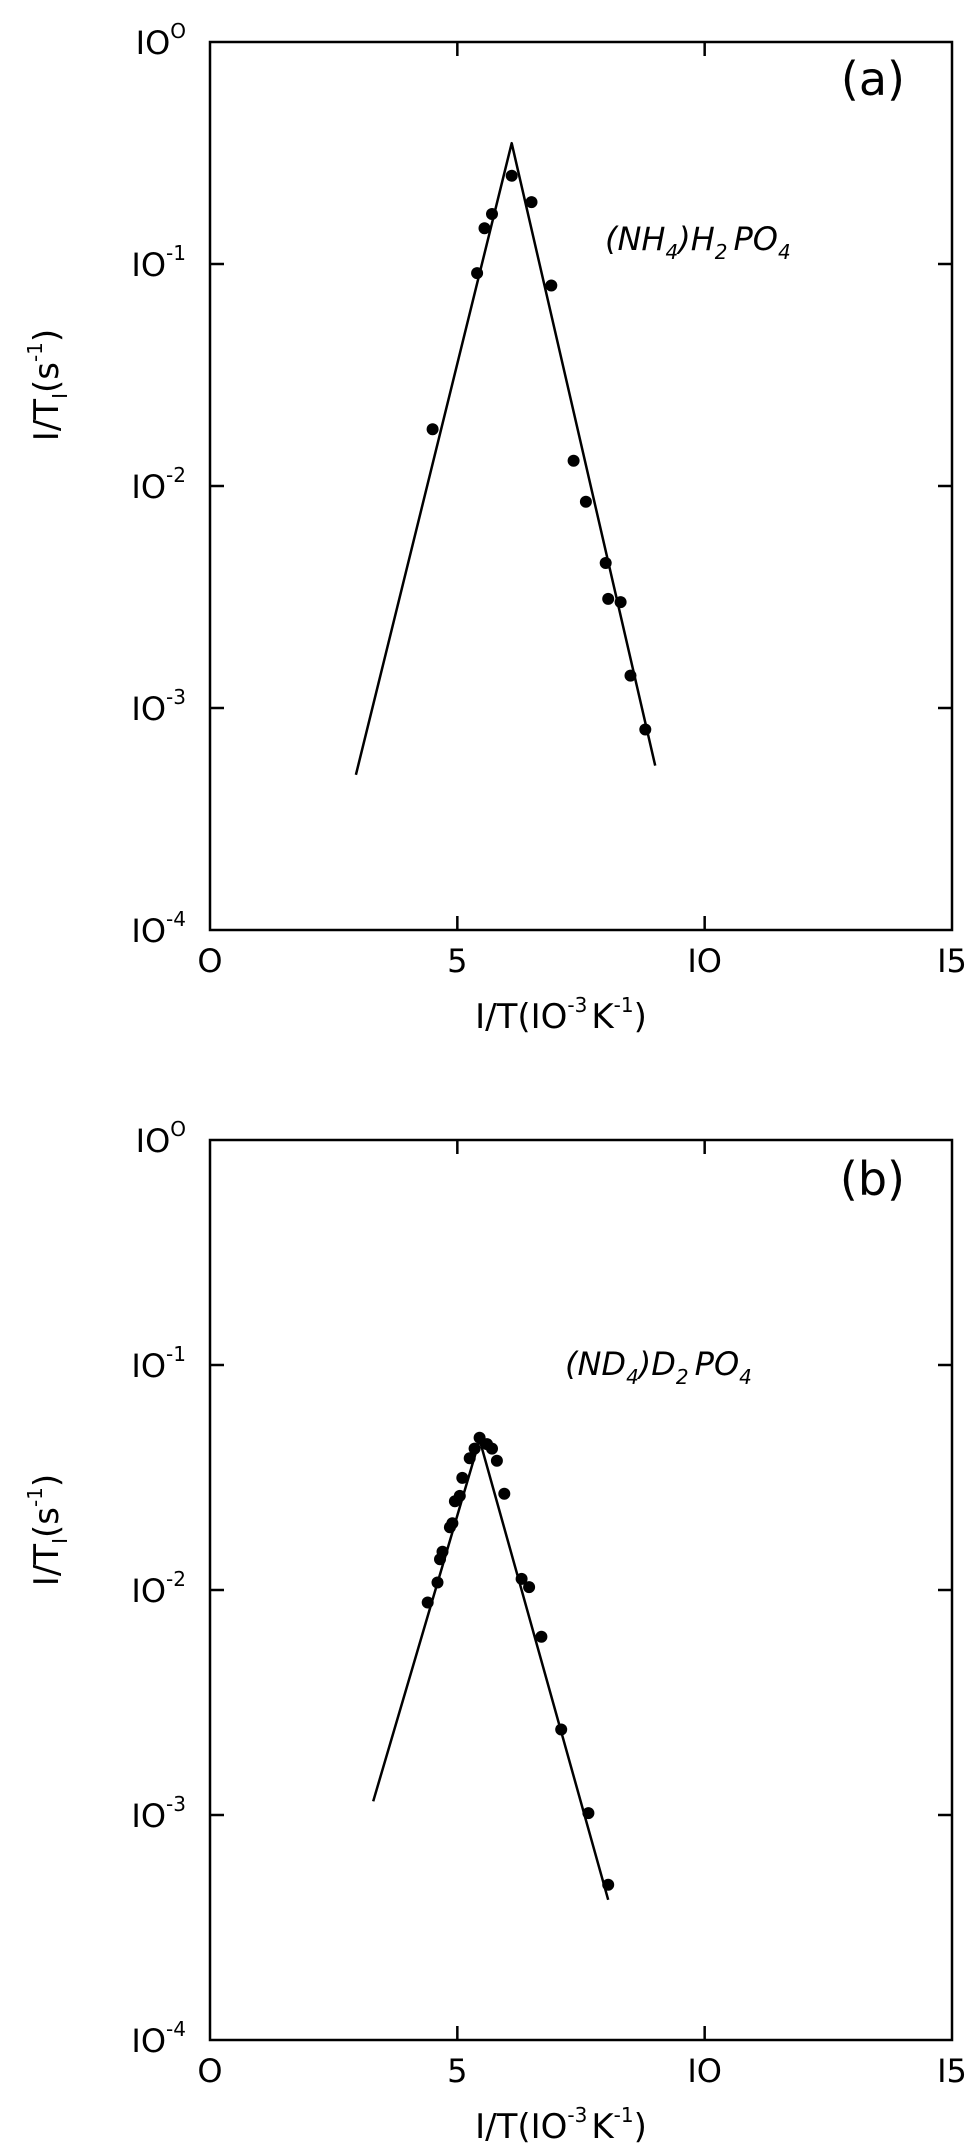 The image size is (971, 2154). I want to click on panel-label: (a), so click(873, 79).